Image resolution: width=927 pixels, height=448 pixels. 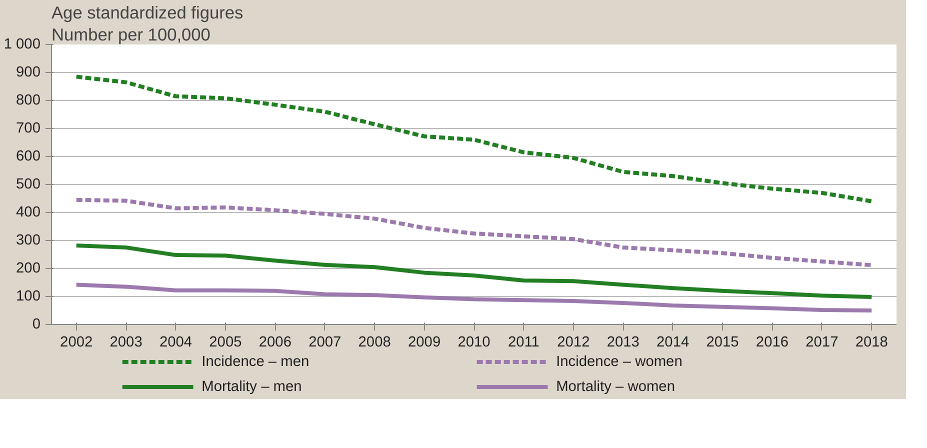 What do you see at coordinates (275, 342) in the screenshot?
I see `x-tick-label: 2006` at bounding box center [275, 342].